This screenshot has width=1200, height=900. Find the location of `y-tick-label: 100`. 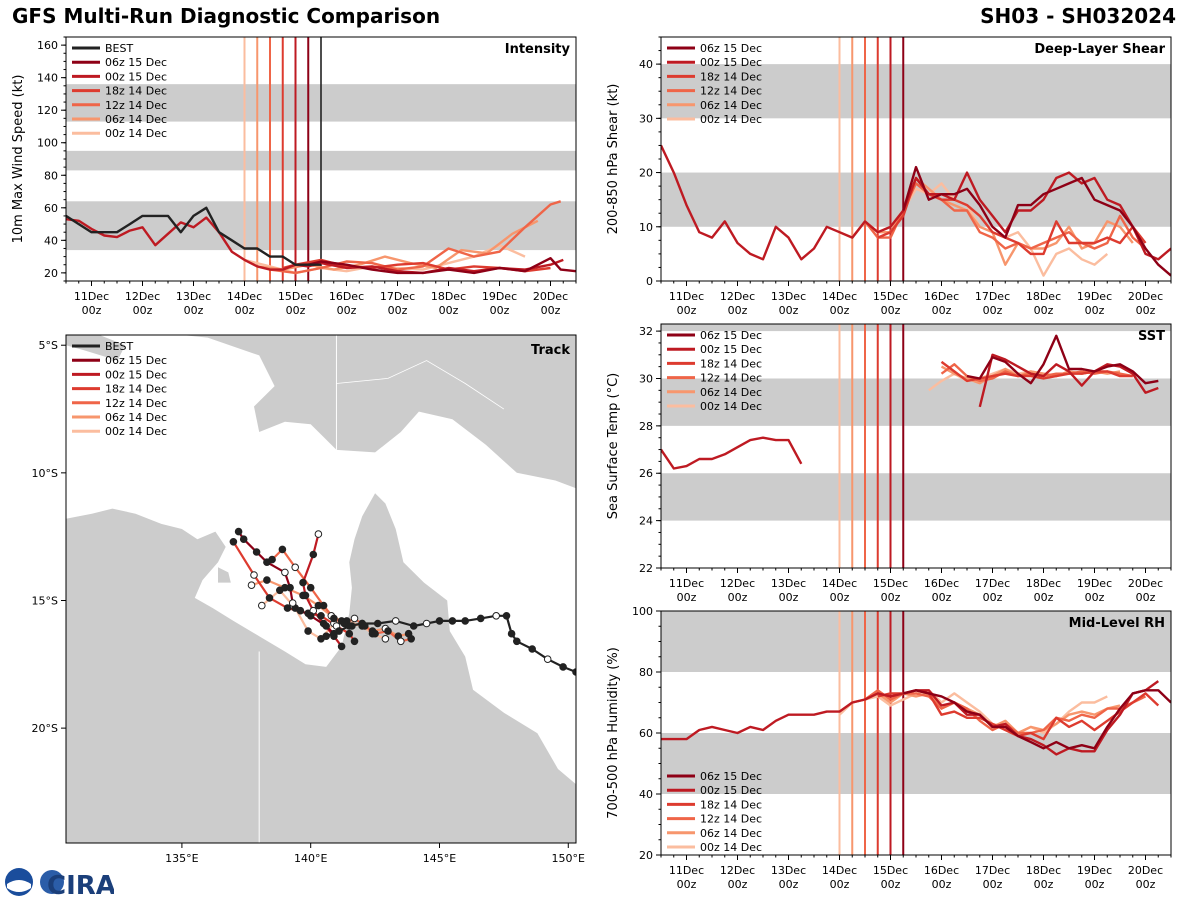

y-tick-label: 100 is located at coordinates (47, 143).